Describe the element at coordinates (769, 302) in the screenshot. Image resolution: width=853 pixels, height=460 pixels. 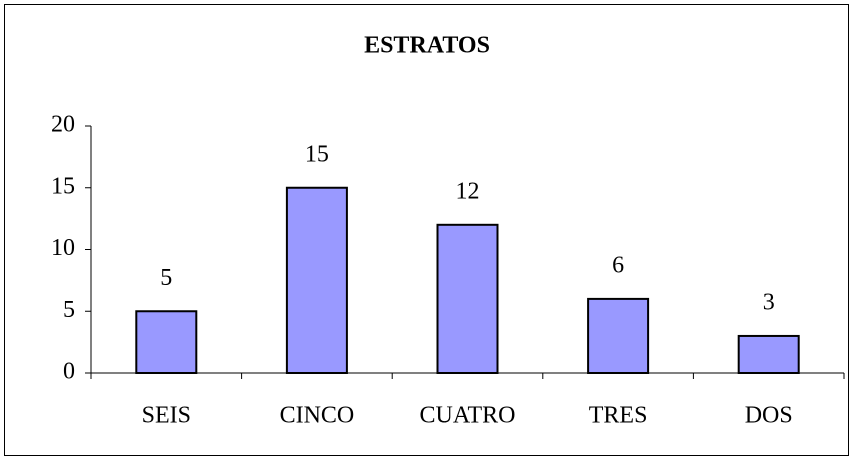
I see `data-label: 3` at that location.